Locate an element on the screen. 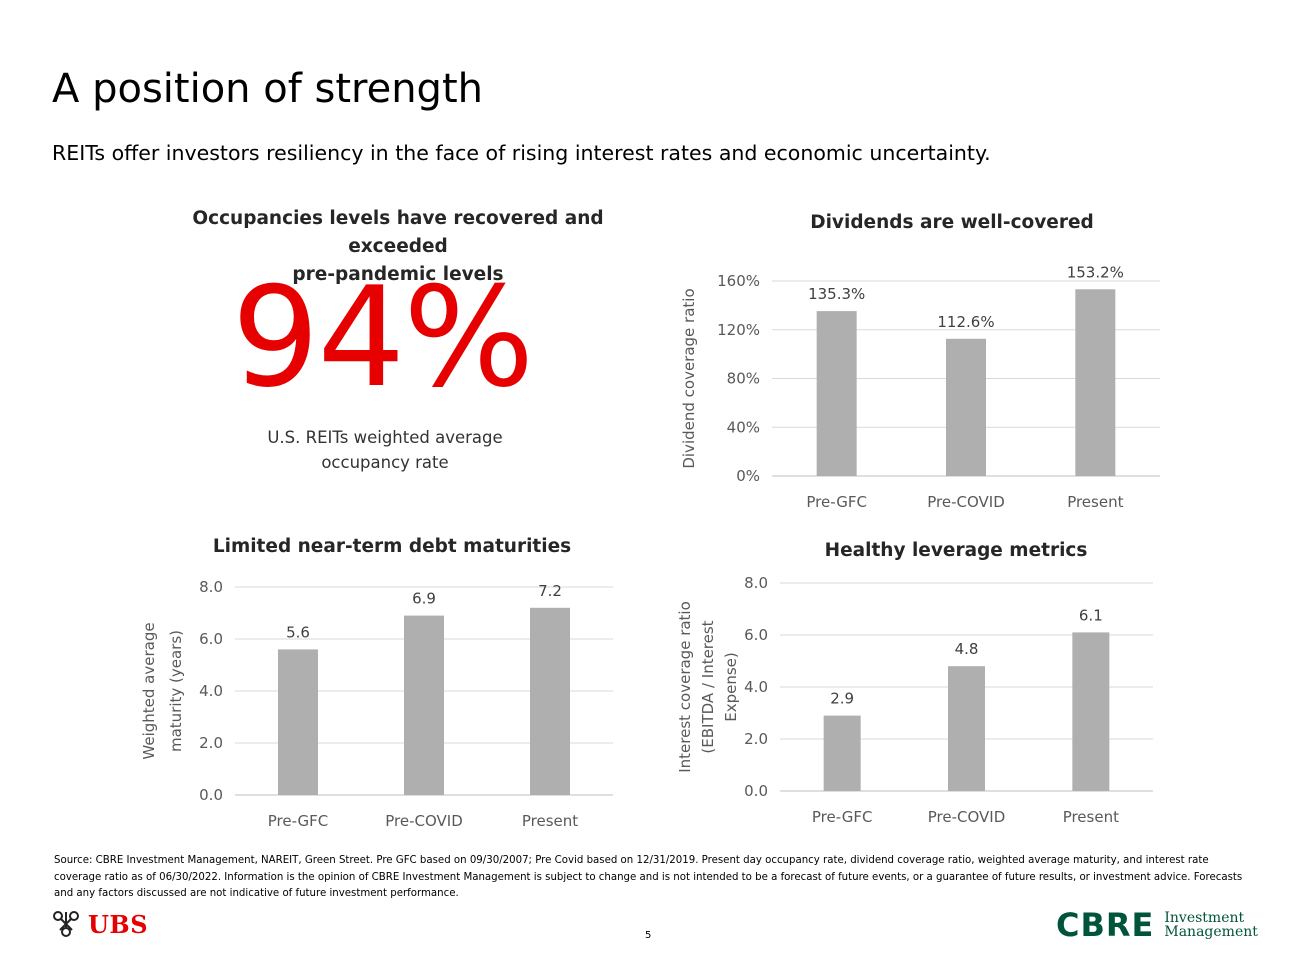  leverage-y-axis-label: (EBITDA / Interest is located at coordinates (708, 686).